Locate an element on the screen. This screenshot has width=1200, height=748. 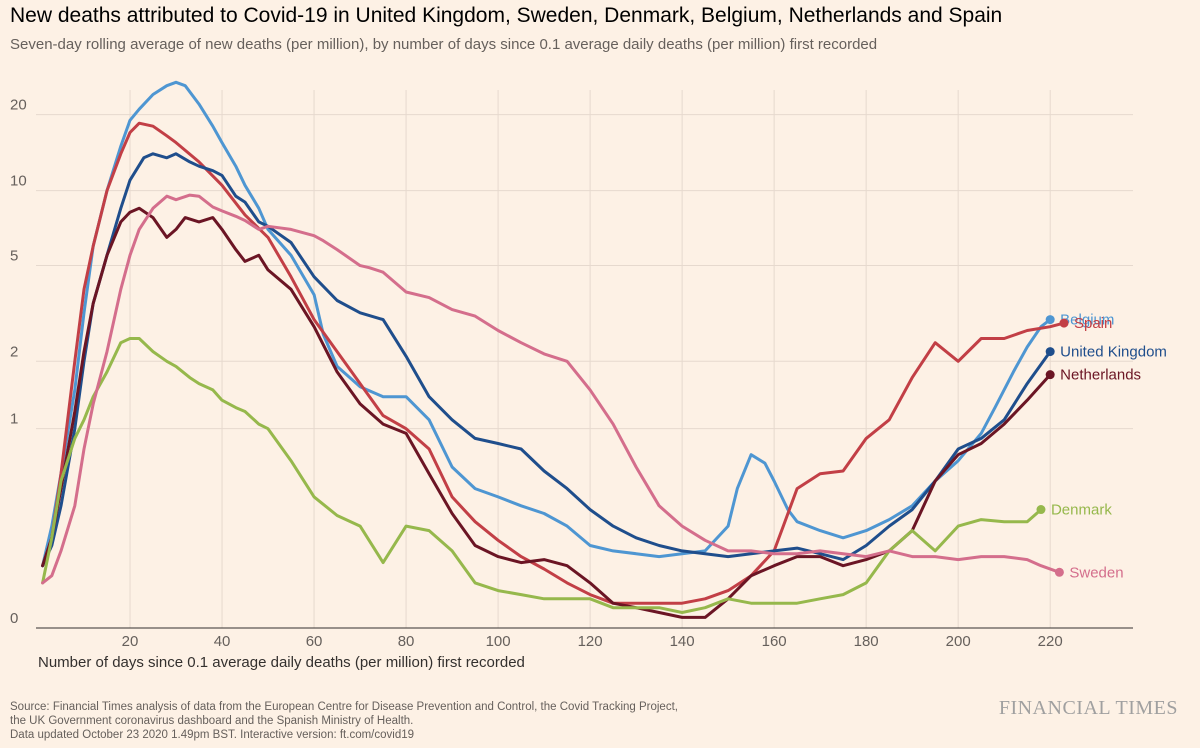
series-end-dot-belgium is located at coordinates (1050, 320).